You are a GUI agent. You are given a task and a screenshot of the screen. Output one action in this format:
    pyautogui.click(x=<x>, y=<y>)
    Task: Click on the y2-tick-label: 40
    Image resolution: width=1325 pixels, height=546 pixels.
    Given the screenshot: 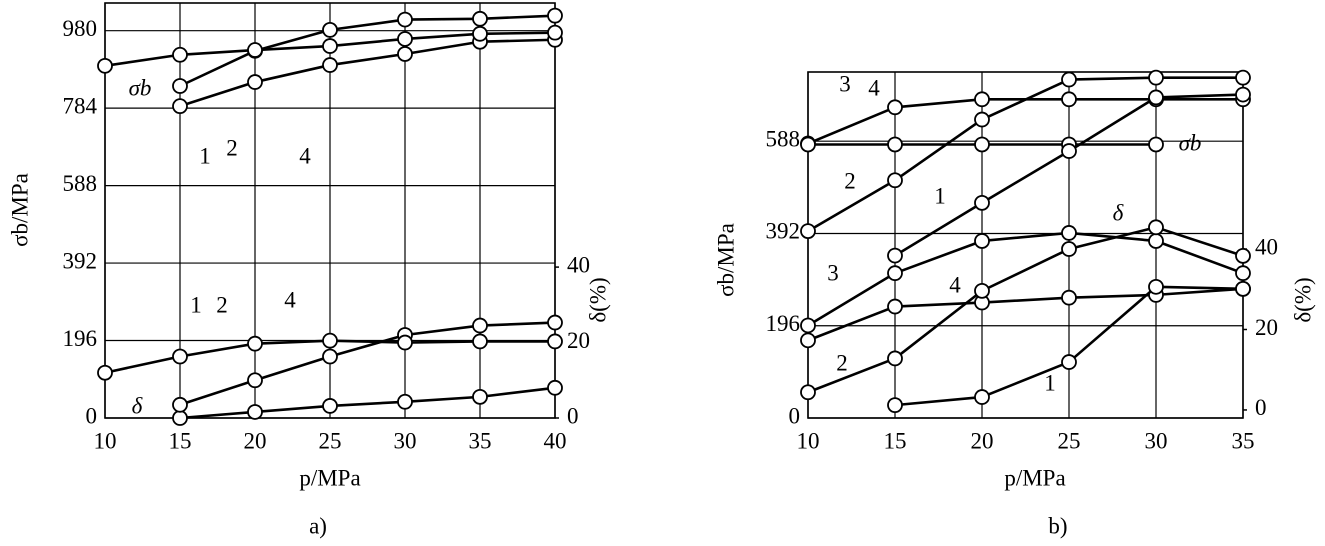 What is the action you would take?
    pyautogui.click(x=578, y=264)
    